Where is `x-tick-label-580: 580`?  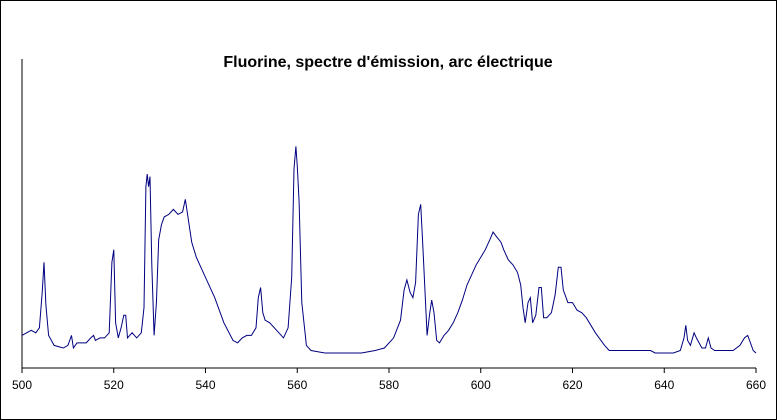
x-tick-label-580: 580 is located at coordinates (389, 385).